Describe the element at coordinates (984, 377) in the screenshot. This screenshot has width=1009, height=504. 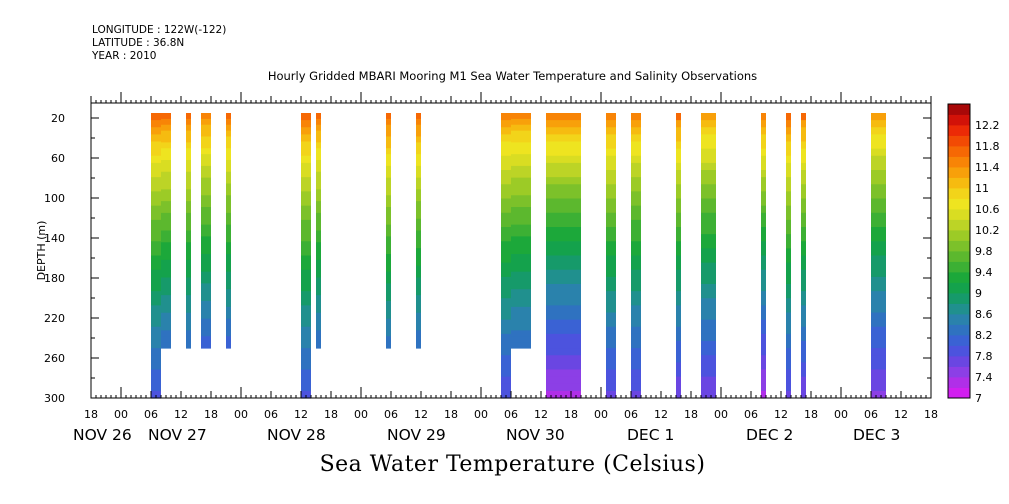
I see `colorbar-label: 7.4` at that location.